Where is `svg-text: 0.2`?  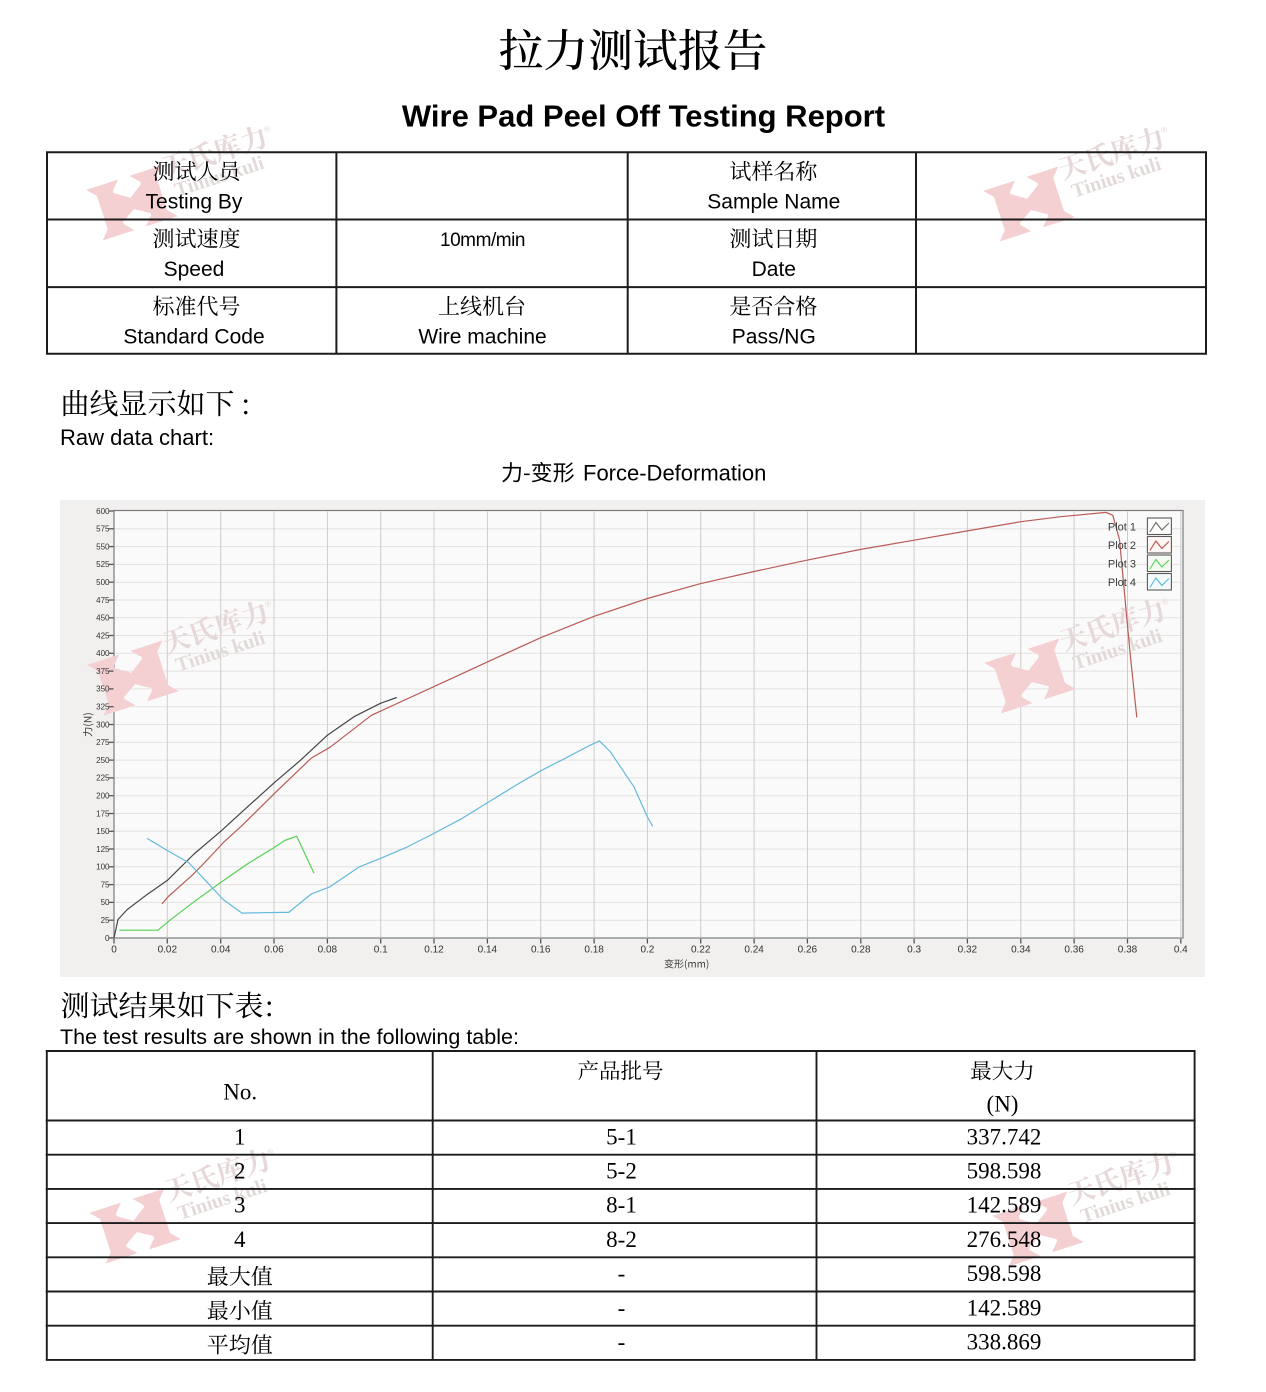
svg-text: 0.2 is located at coordinates (647, 950).